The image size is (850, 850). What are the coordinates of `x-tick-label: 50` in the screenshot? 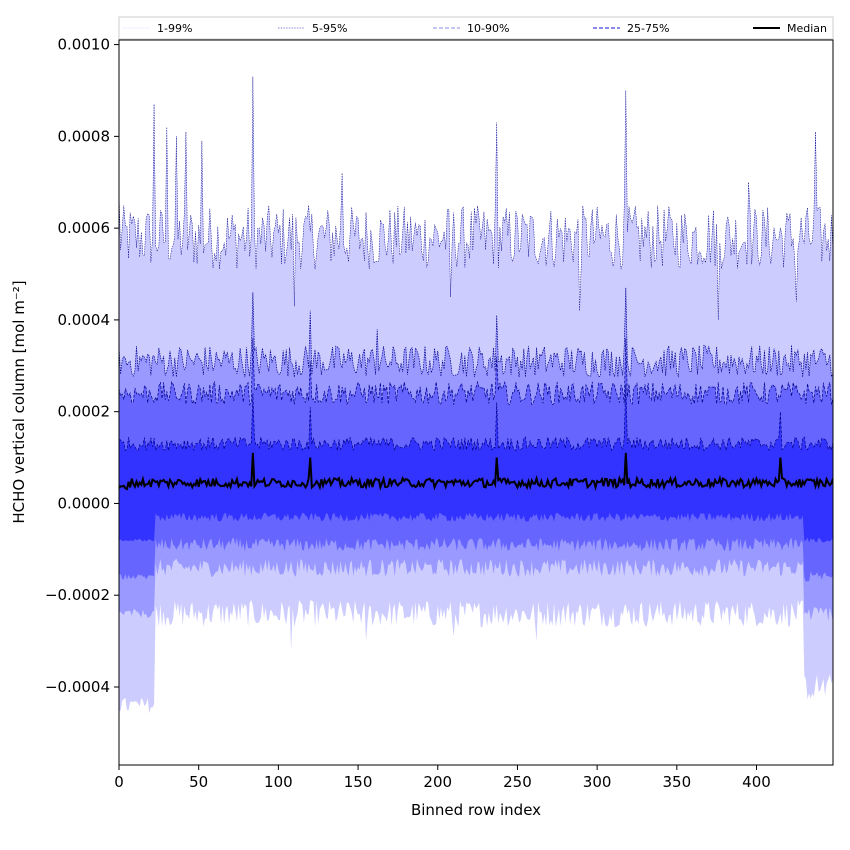 It's located at (198, 782).